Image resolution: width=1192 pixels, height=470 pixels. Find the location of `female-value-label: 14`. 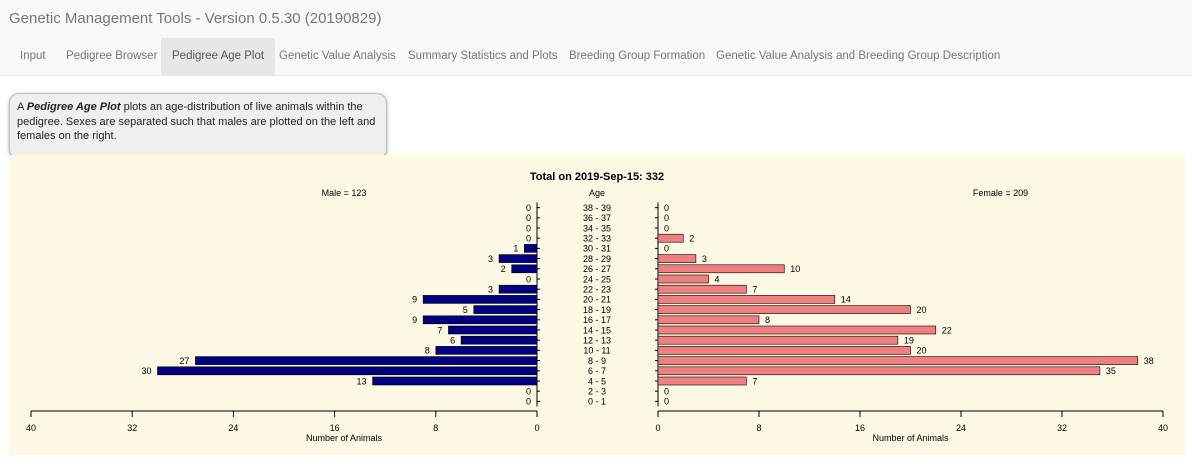

female-value-label: 14 is located at coordinates (846, 300).